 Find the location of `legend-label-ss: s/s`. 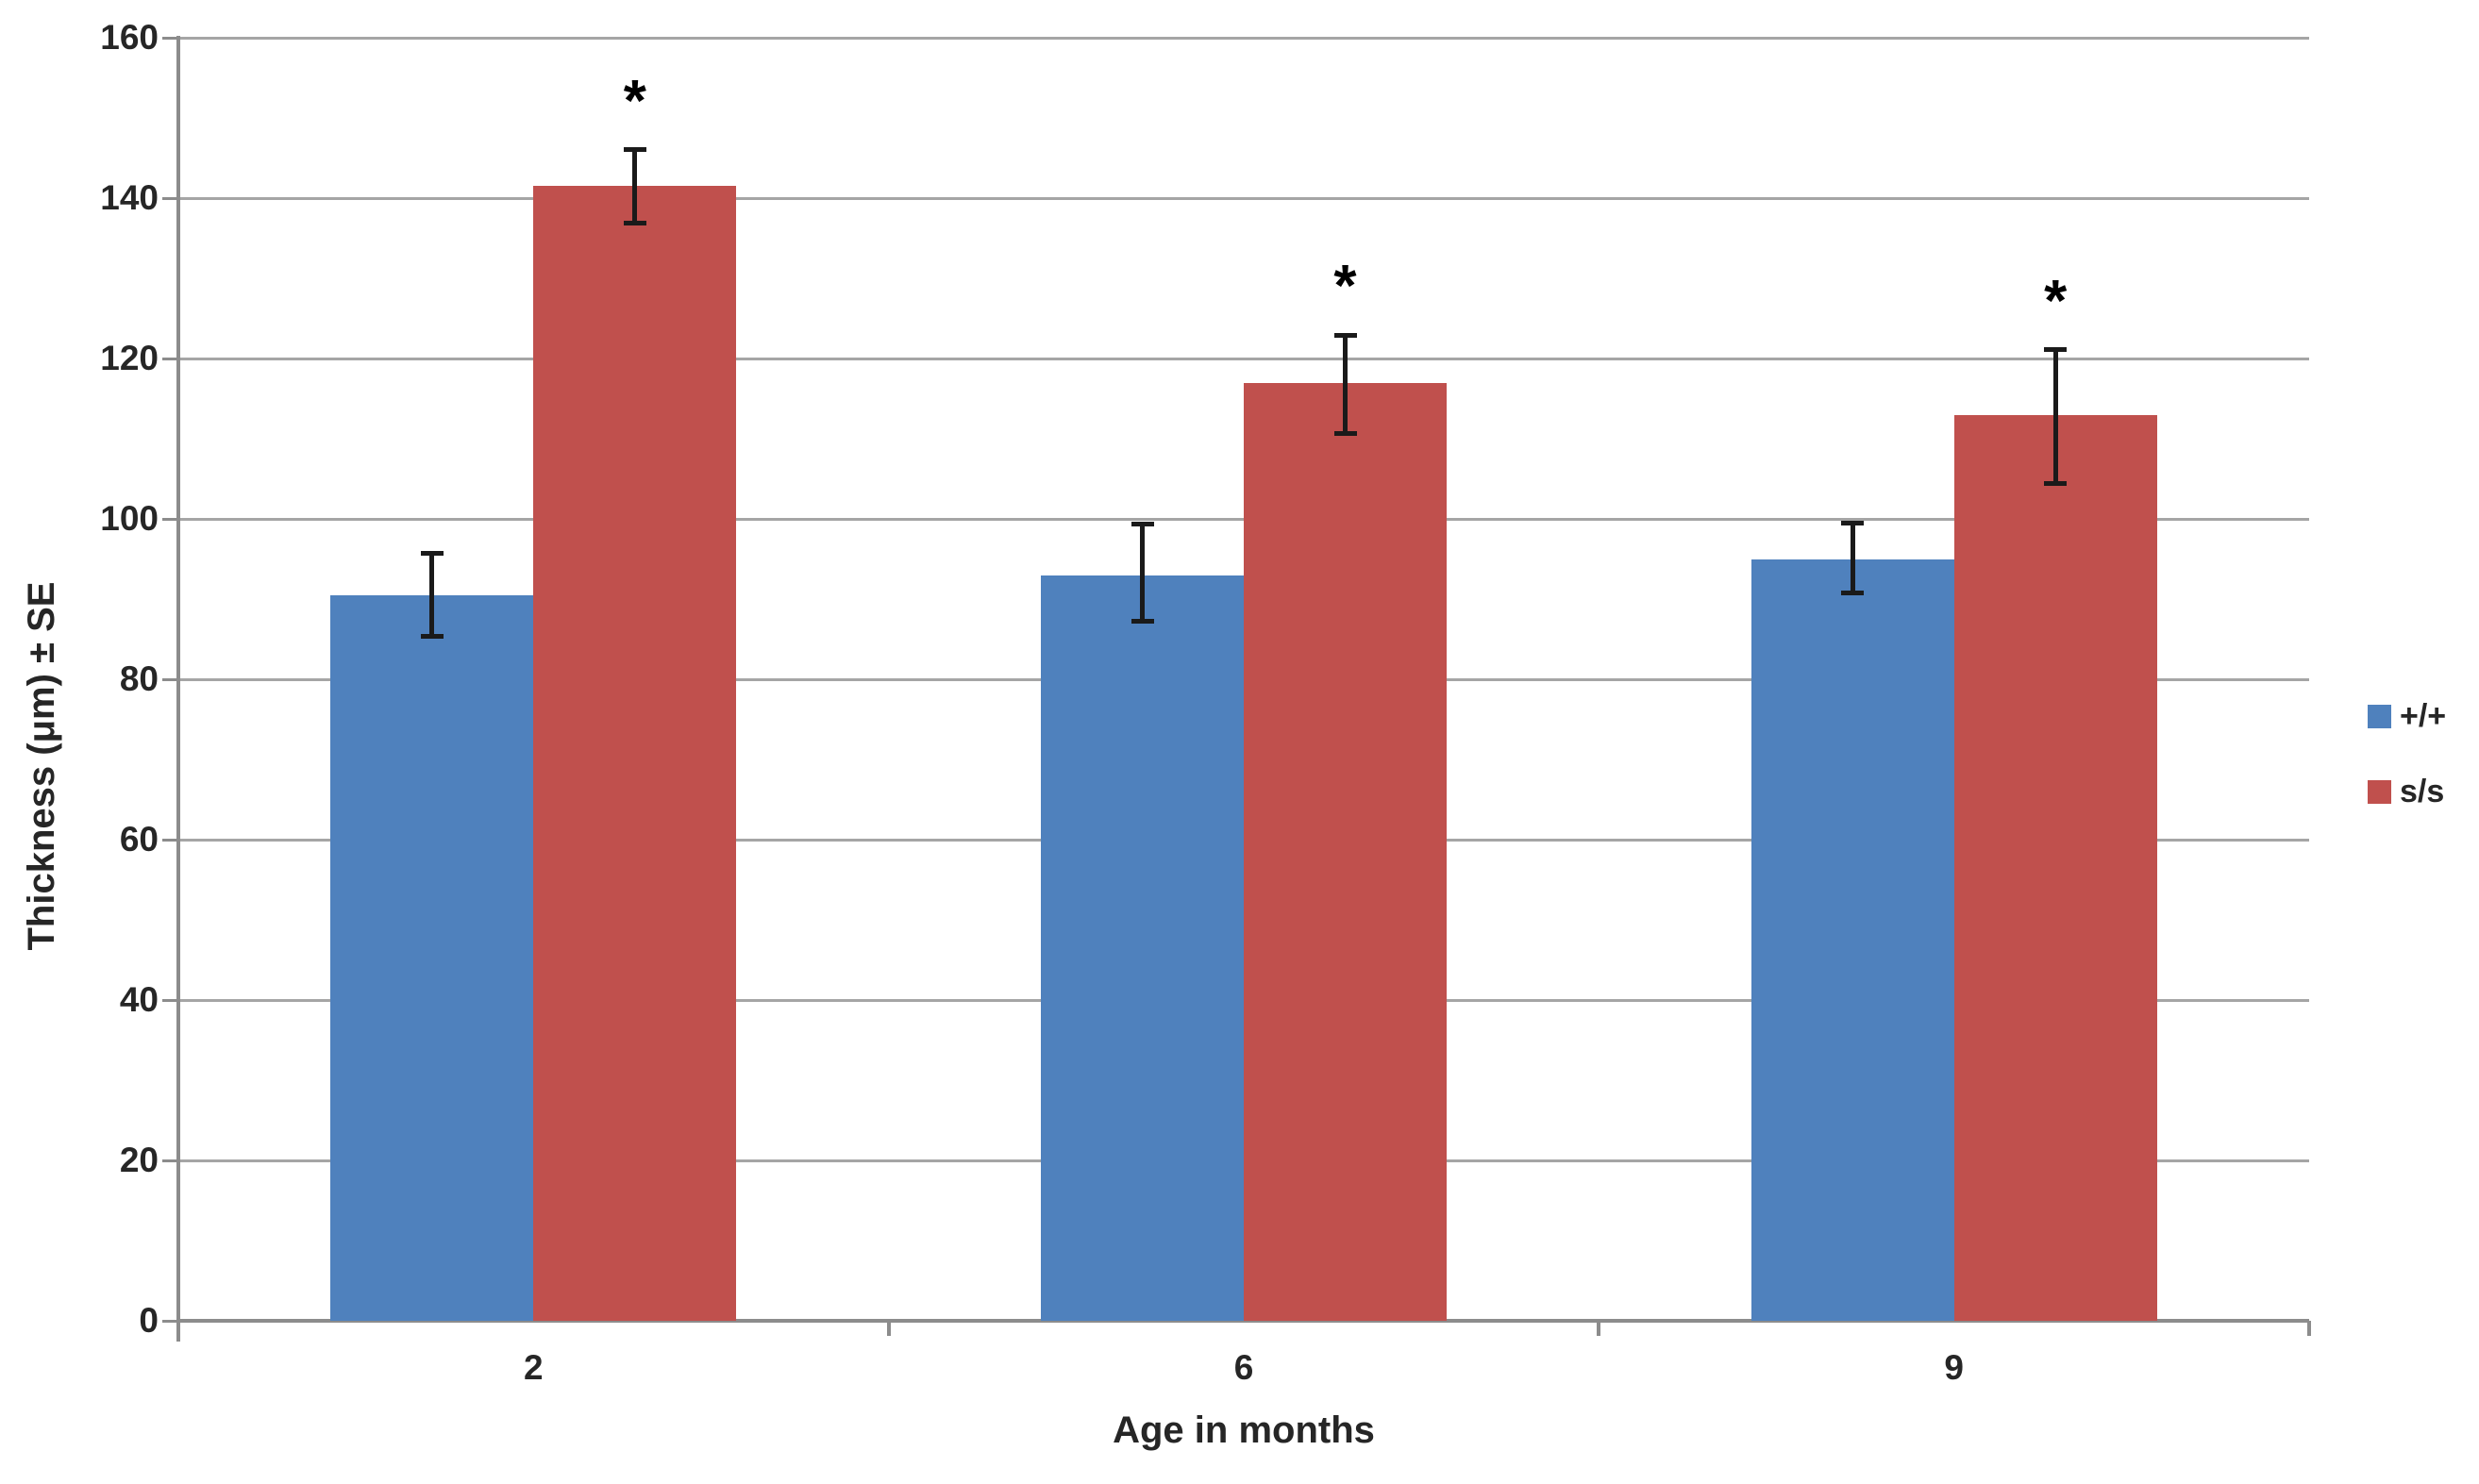

legend-label-ss: s/s is located at coordinates (2422, 791).